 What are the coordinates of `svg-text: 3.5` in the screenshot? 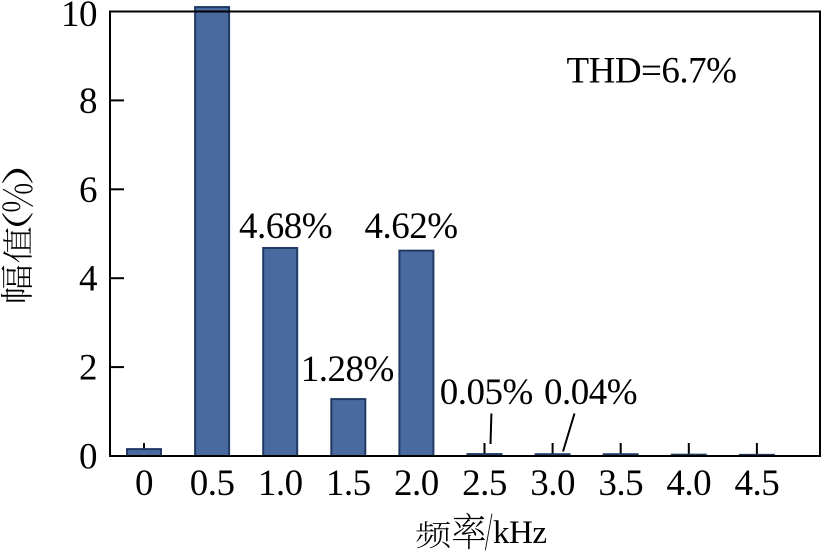 It's located at (620, 483).